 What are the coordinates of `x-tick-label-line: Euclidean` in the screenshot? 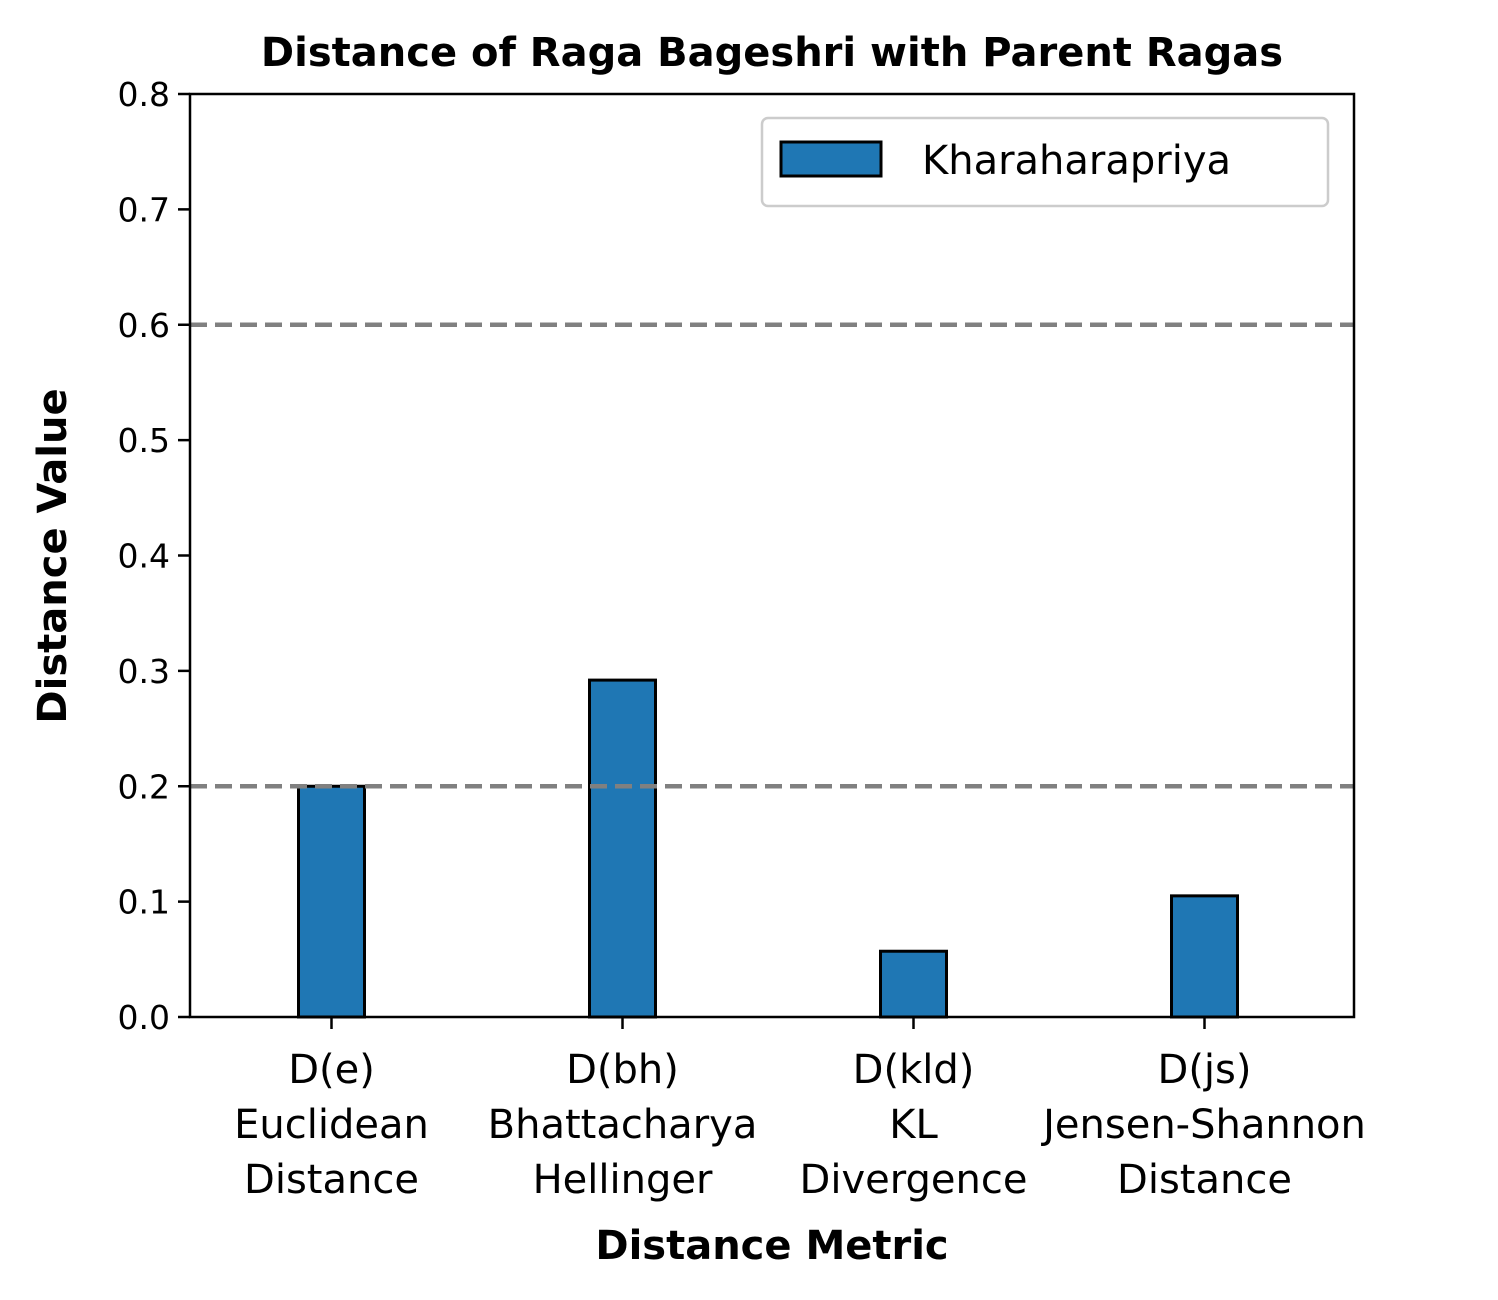 It's located at (331, 1125).